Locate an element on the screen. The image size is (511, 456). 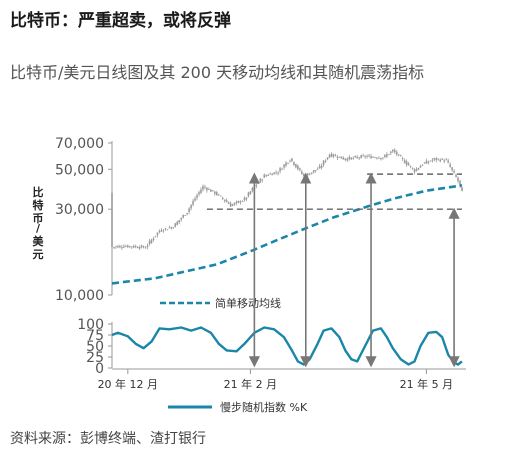
chart-subtitle: 比特币/美元日线图及其 200 天移动均线和其随机震荡指标 is located at coordinates (217, 72).